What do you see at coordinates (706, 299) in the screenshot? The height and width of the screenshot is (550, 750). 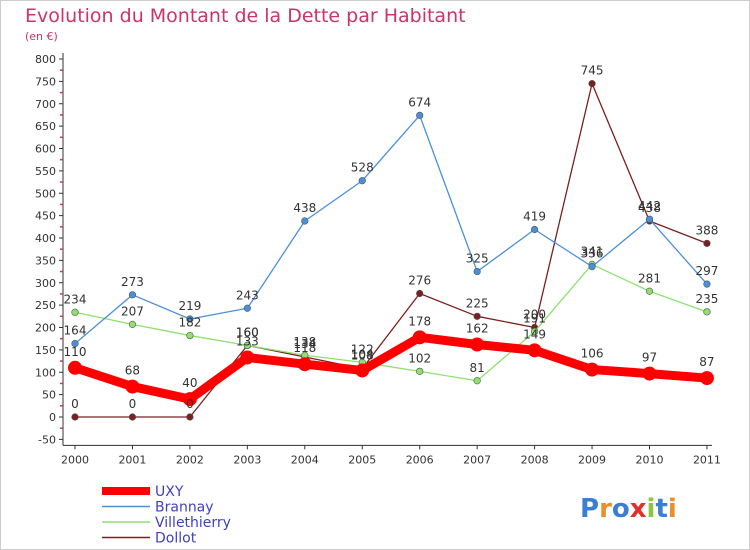 I see `data-label-villethierry: 235` at bounding box center [706, 299].